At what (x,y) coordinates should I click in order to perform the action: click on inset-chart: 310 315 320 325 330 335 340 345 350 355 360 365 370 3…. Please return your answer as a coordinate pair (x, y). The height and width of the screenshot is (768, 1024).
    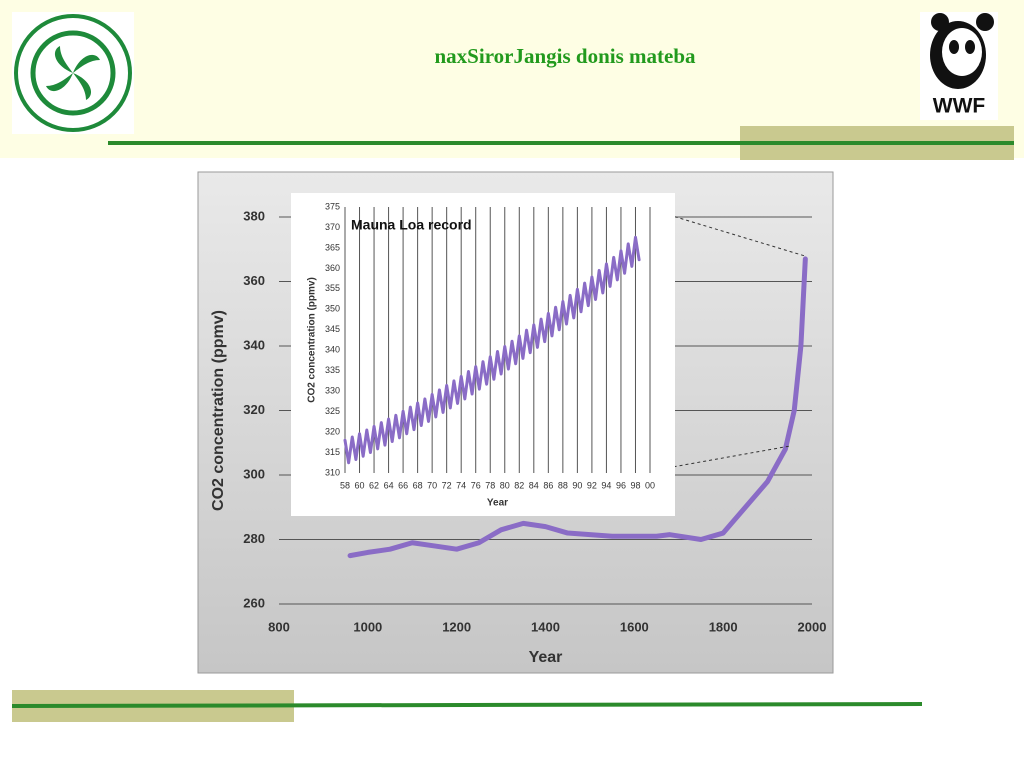
    Looking at the image, I should click on (481, 354).